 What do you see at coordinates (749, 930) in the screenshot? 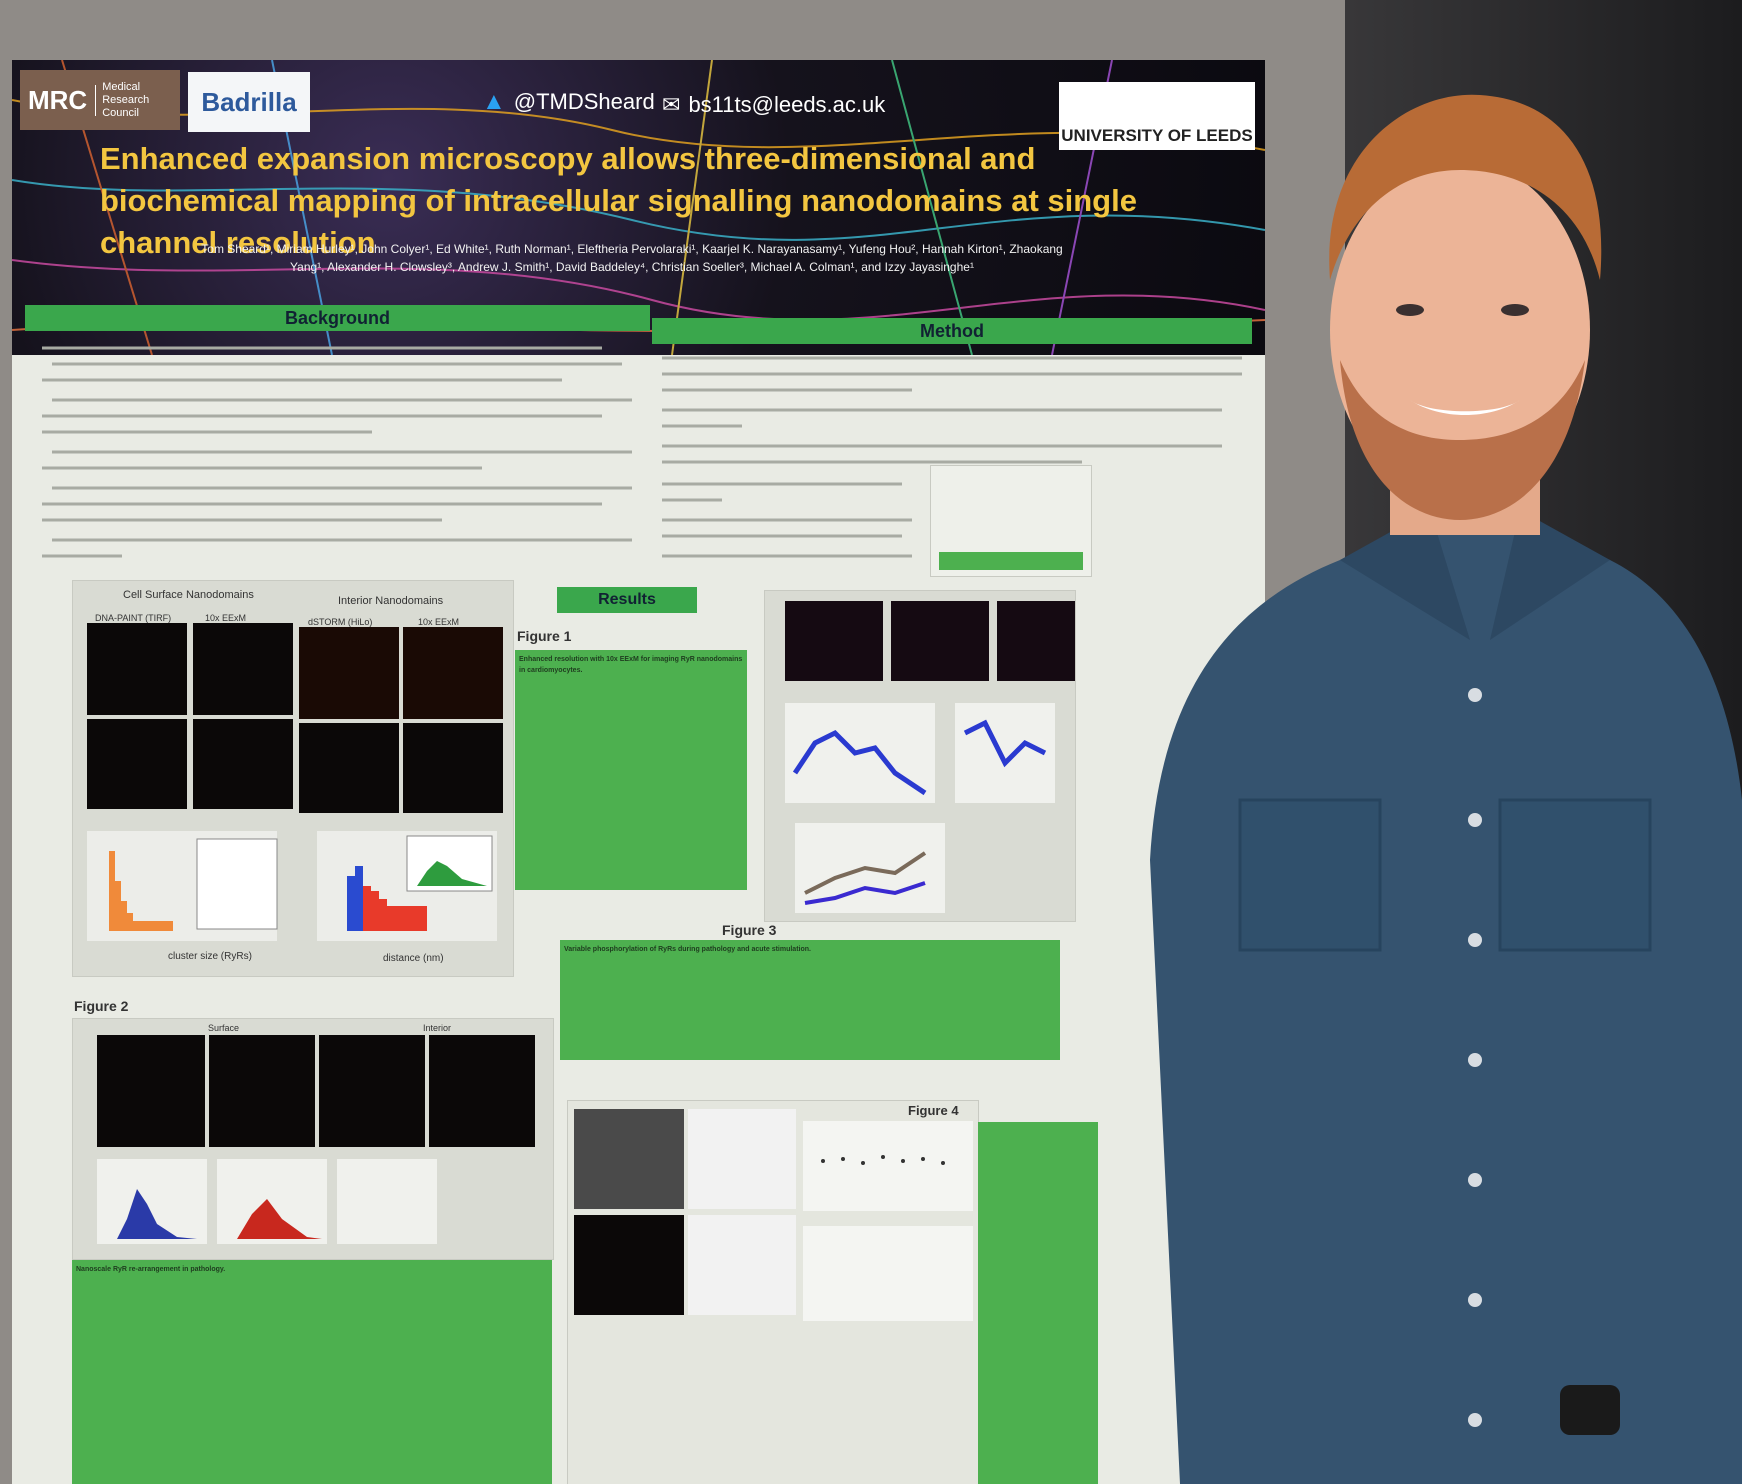
I see `figure-3-label: Figure 3` at bounding box center [749, 930].